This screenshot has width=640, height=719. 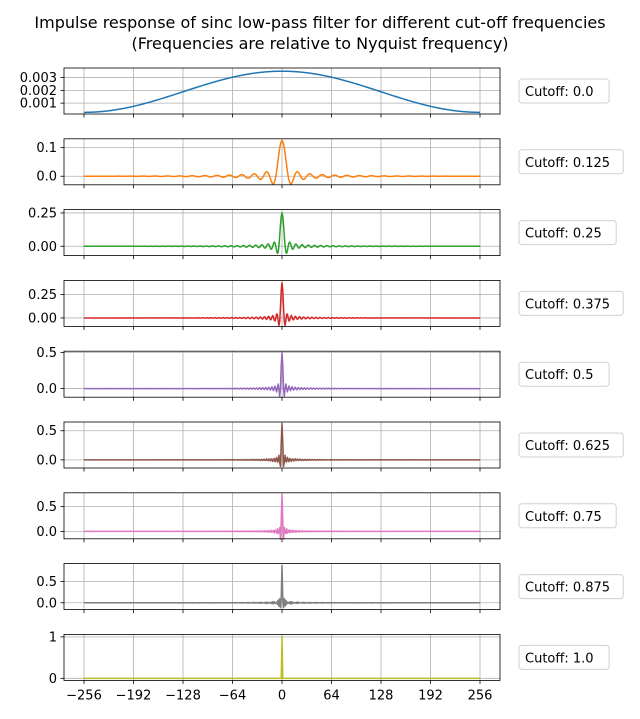 I want to click on x-tick-label: −256, so click(x=84, y=695).